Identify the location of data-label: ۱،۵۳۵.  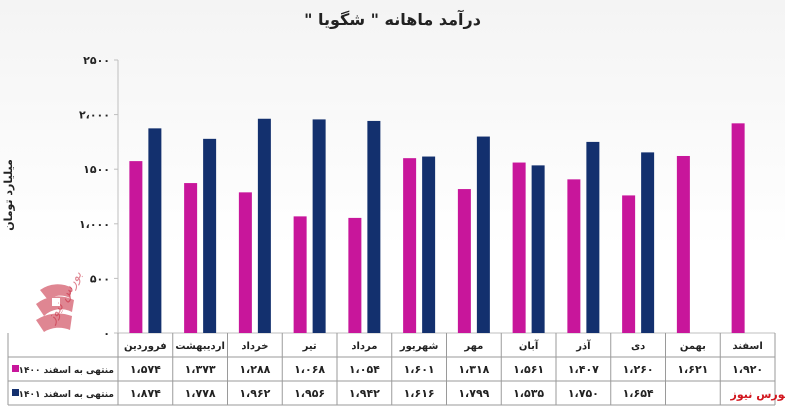
(528, 393).